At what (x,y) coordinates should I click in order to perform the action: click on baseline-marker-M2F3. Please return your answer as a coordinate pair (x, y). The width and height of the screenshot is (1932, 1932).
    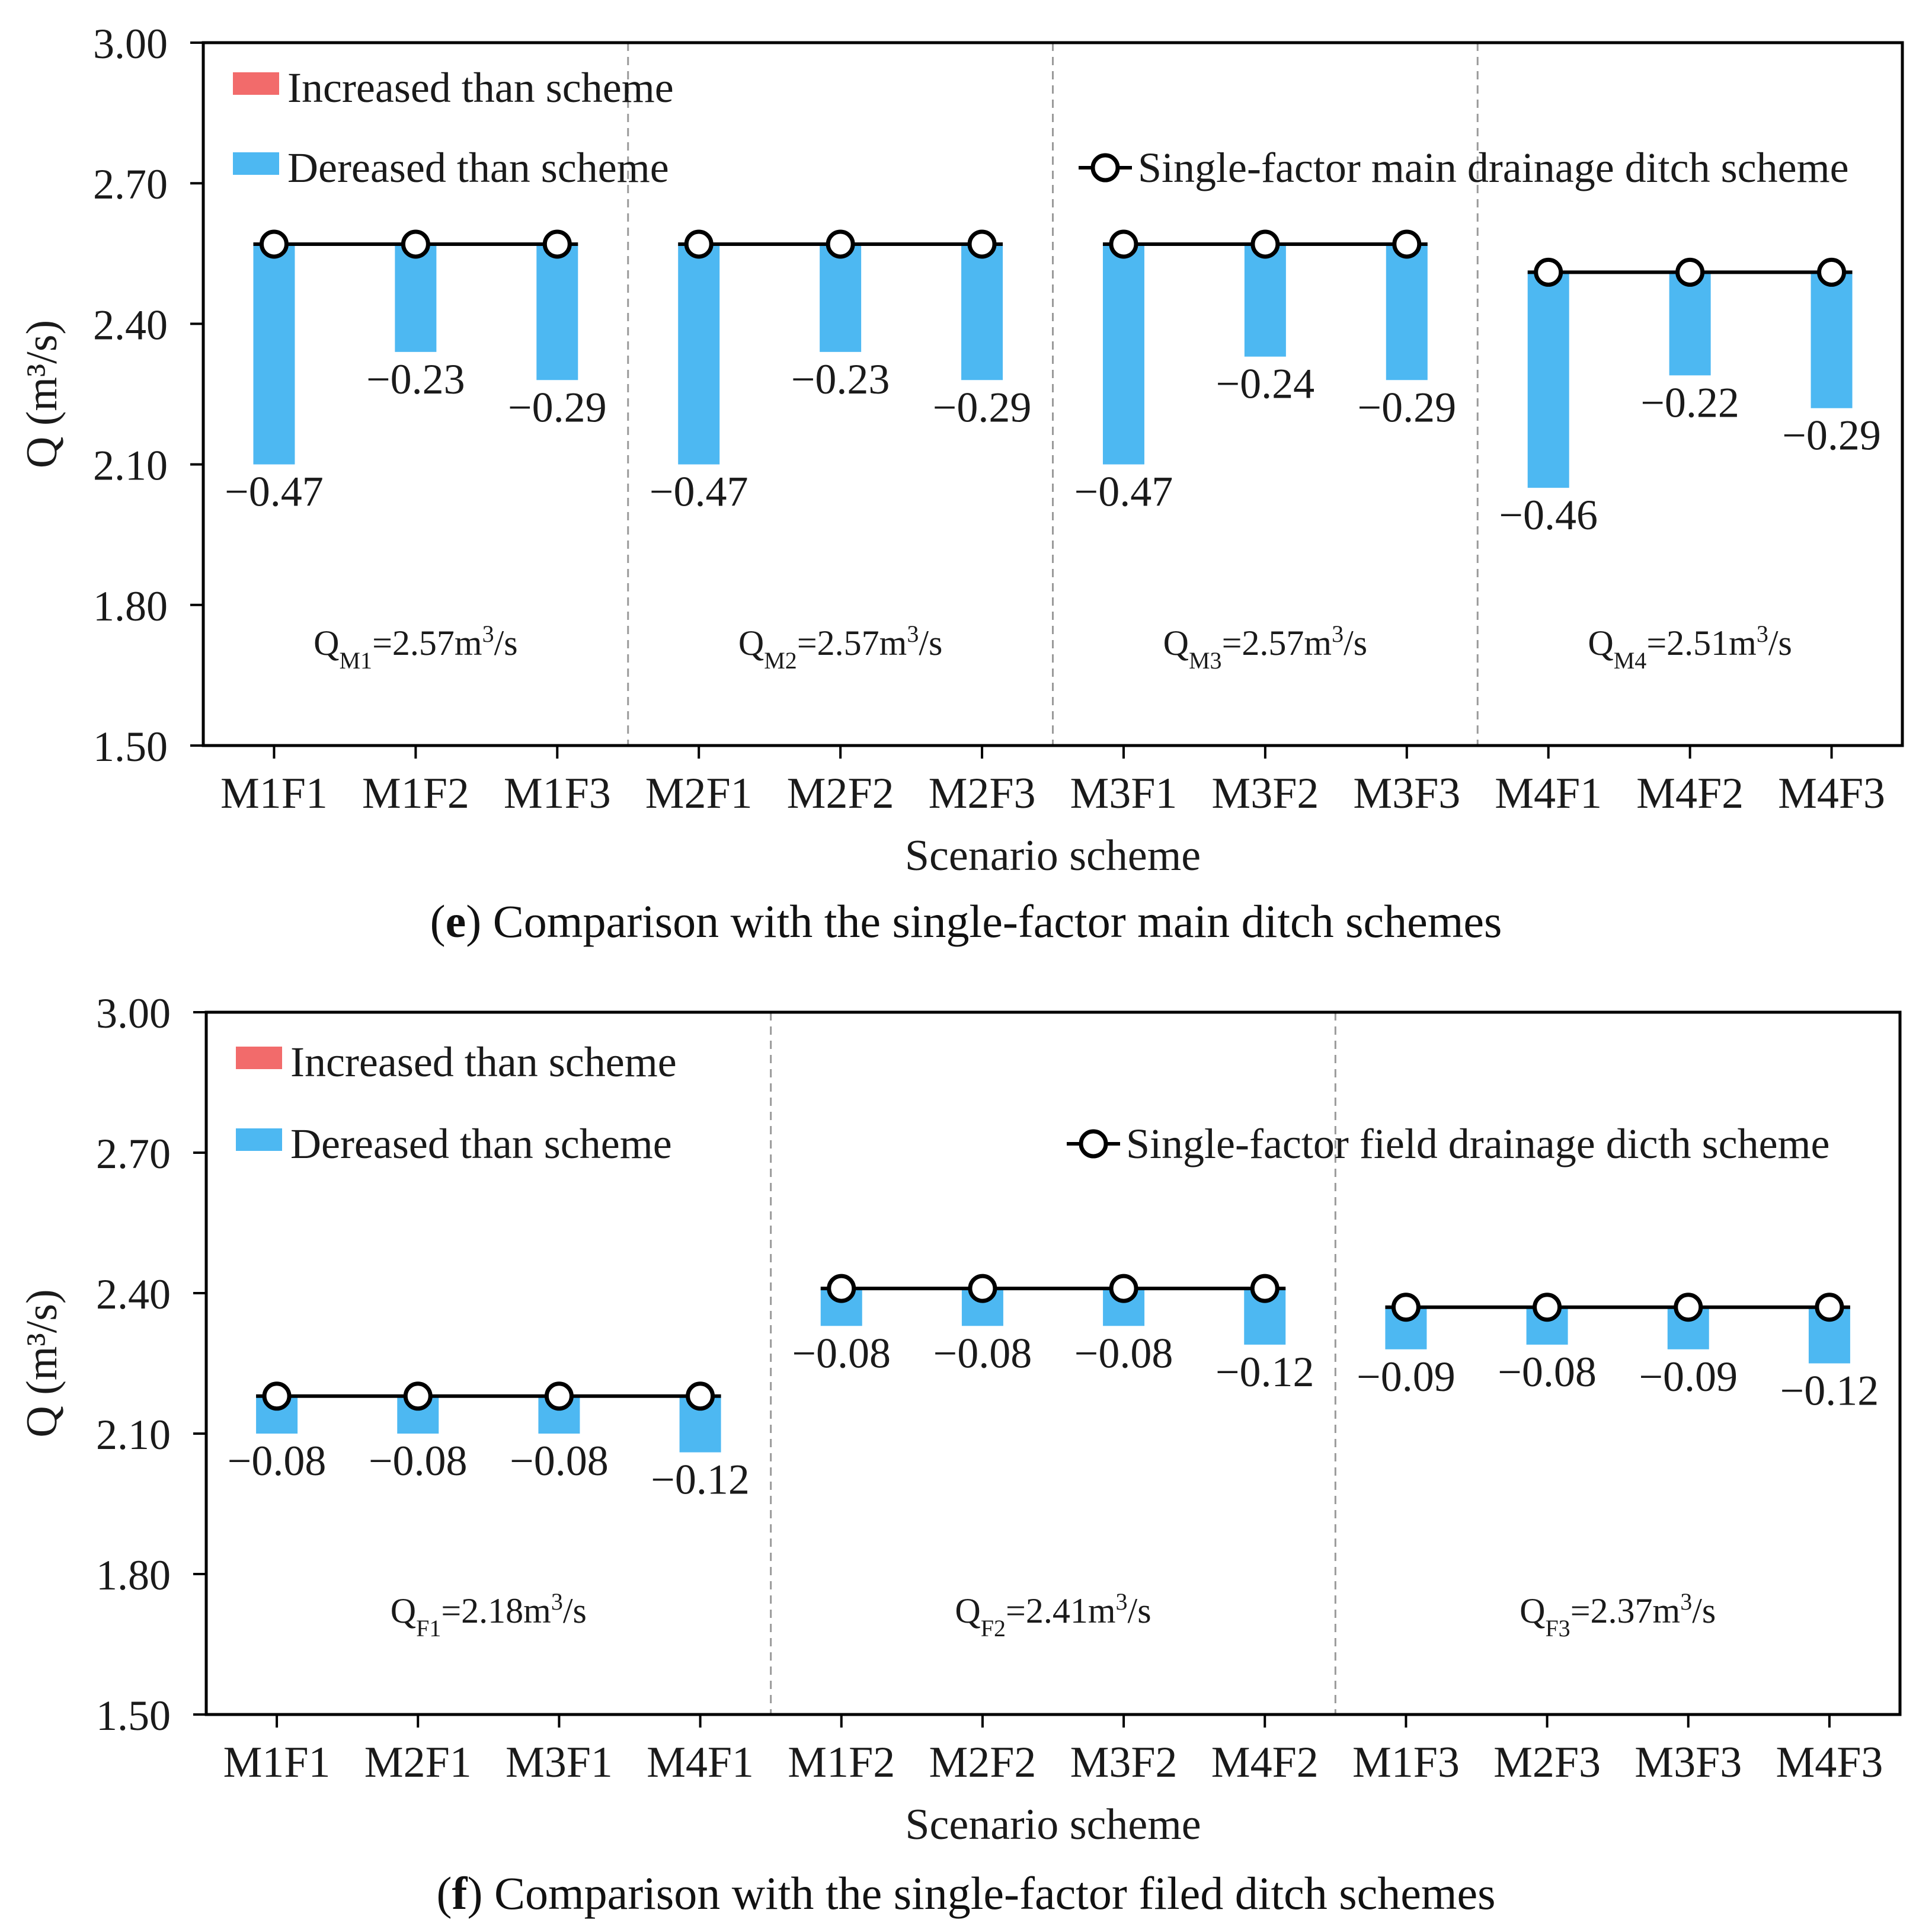
    Looking at the image, I should click on (1547, 1307).